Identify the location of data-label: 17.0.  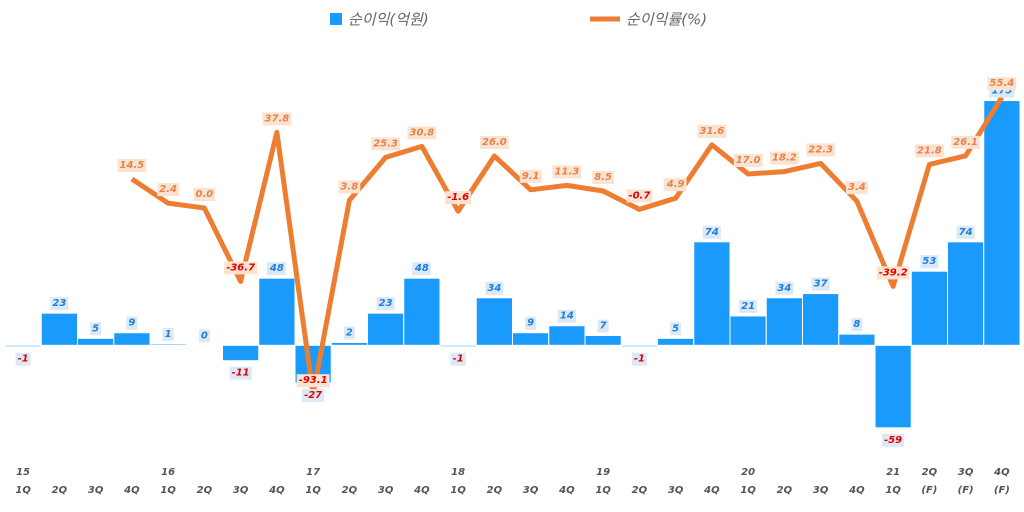
(748, 160).